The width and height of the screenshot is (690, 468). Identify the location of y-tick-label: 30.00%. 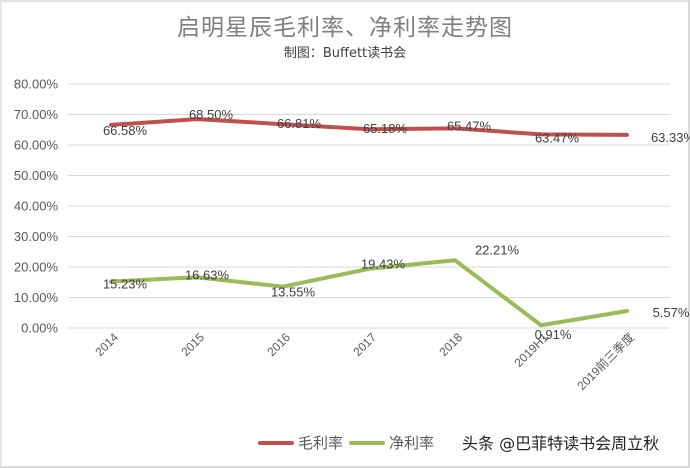
(36, 236).